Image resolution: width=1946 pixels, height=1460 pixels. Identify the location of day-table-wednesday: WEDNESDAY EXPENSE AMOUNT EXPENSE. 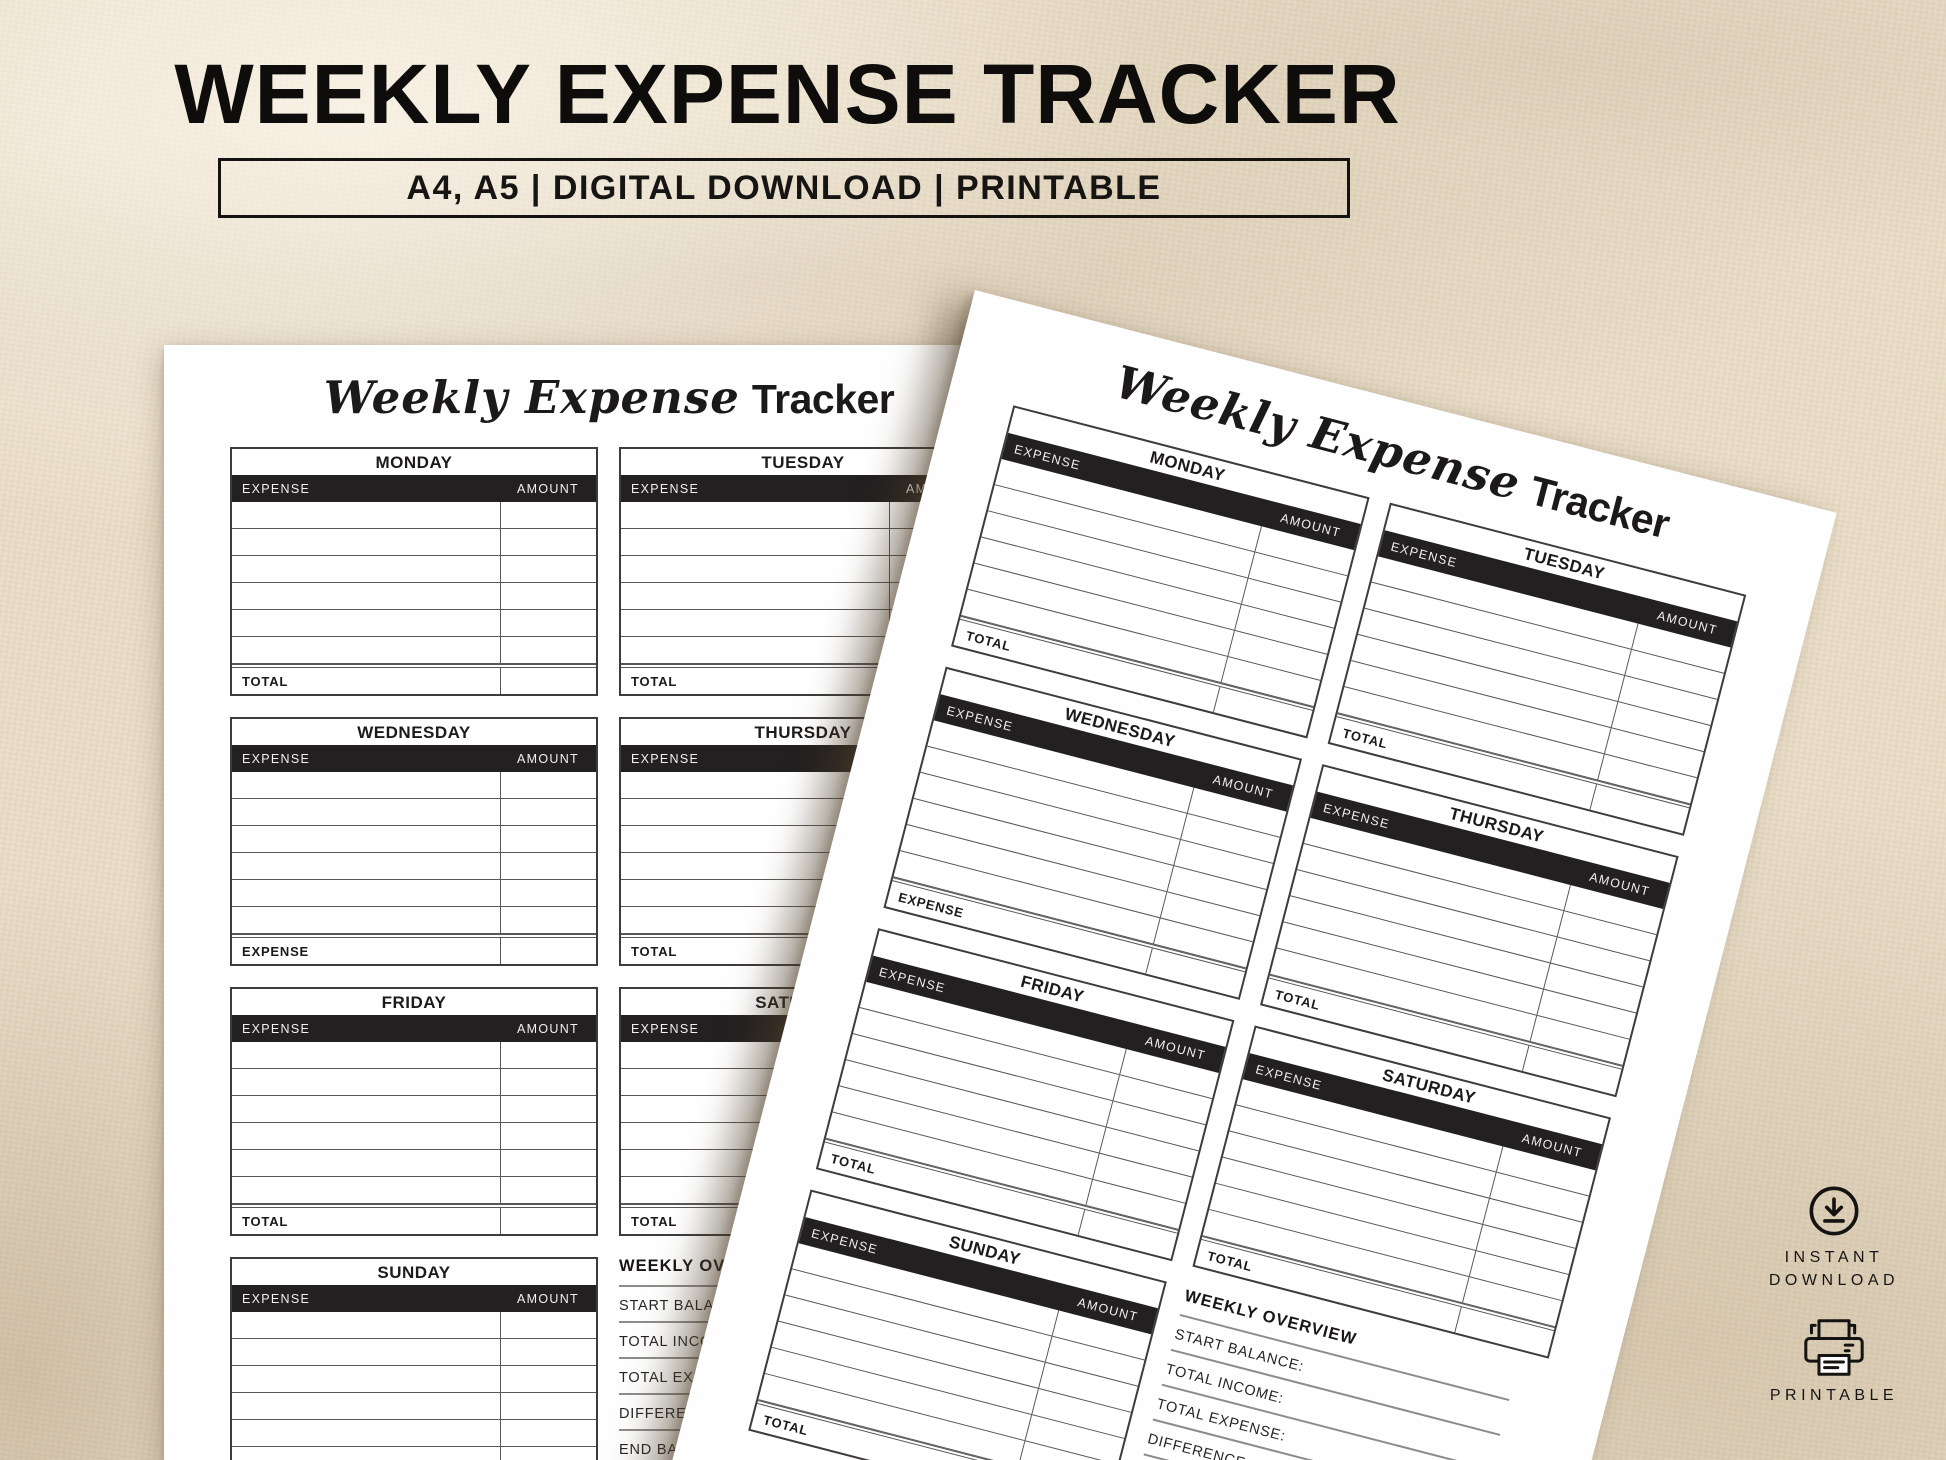
(414, 841).